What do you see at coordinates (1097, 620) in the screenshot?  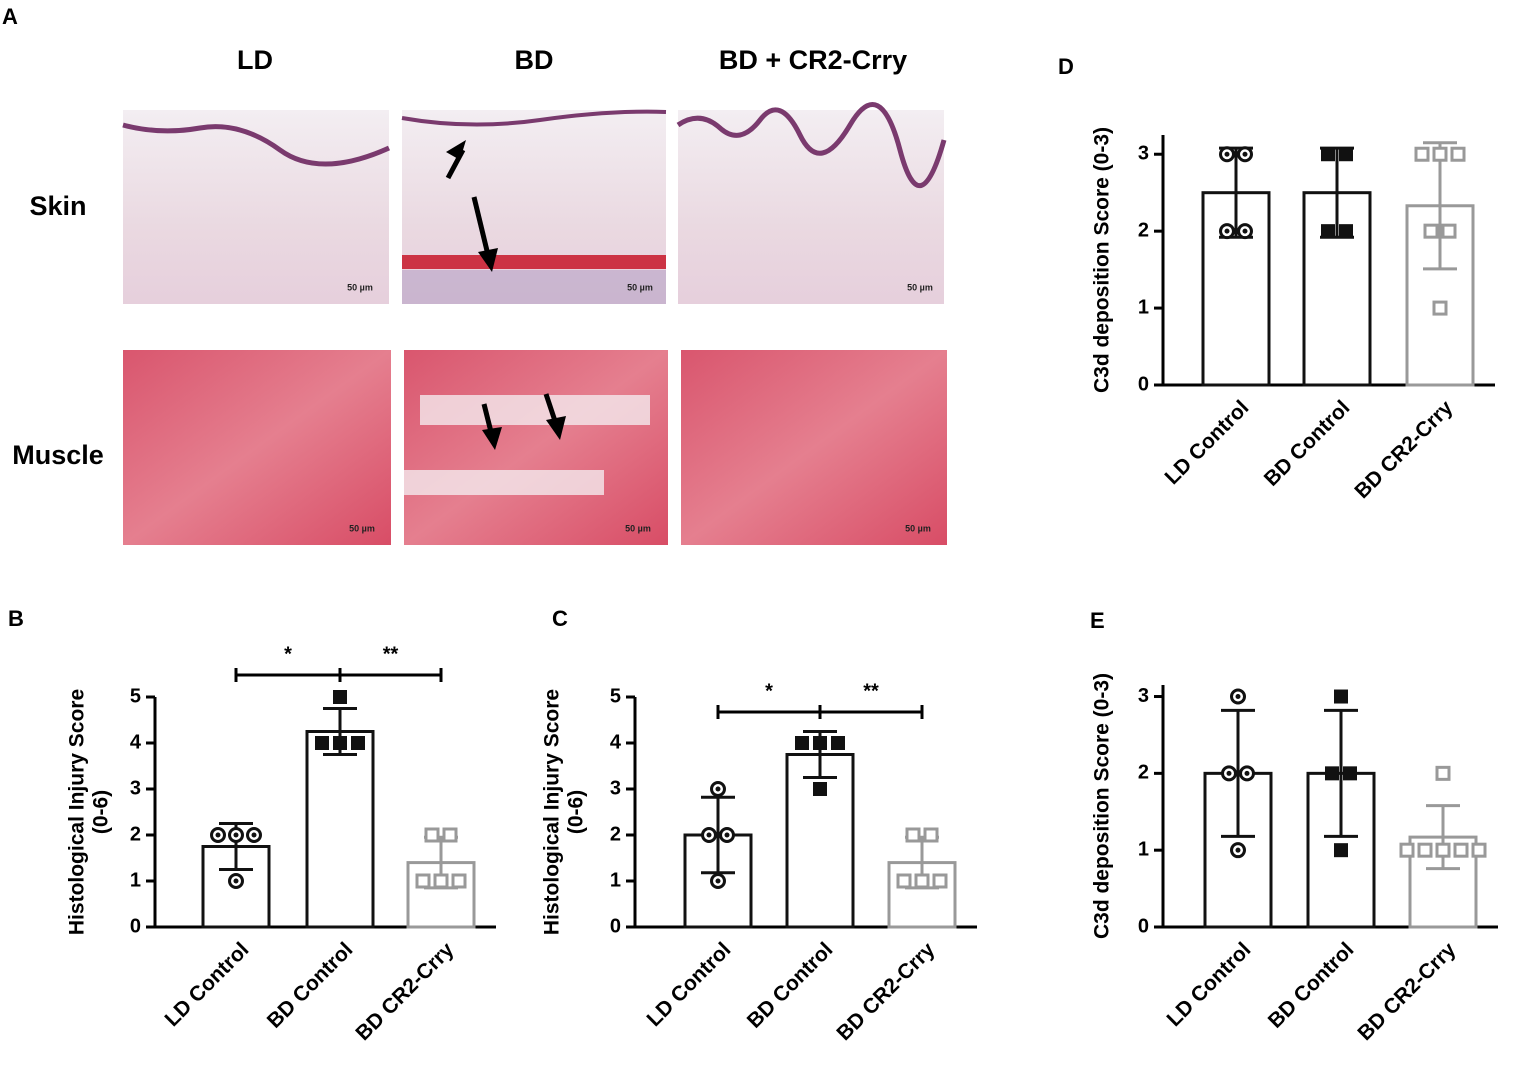 I see `panel-letter: E` at bounding box center [1097, 620].